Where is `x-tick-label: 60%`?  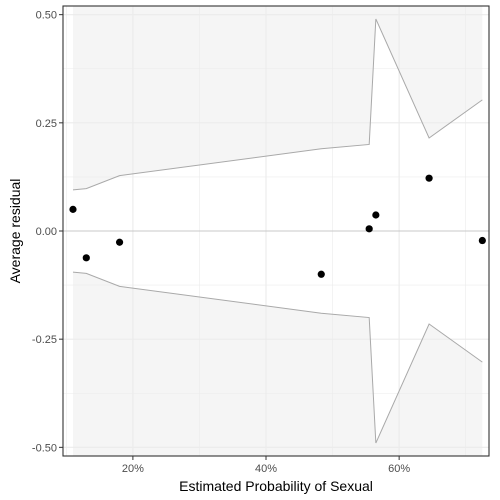
x-tick-label: 60% is located at coordinates (399, 469).